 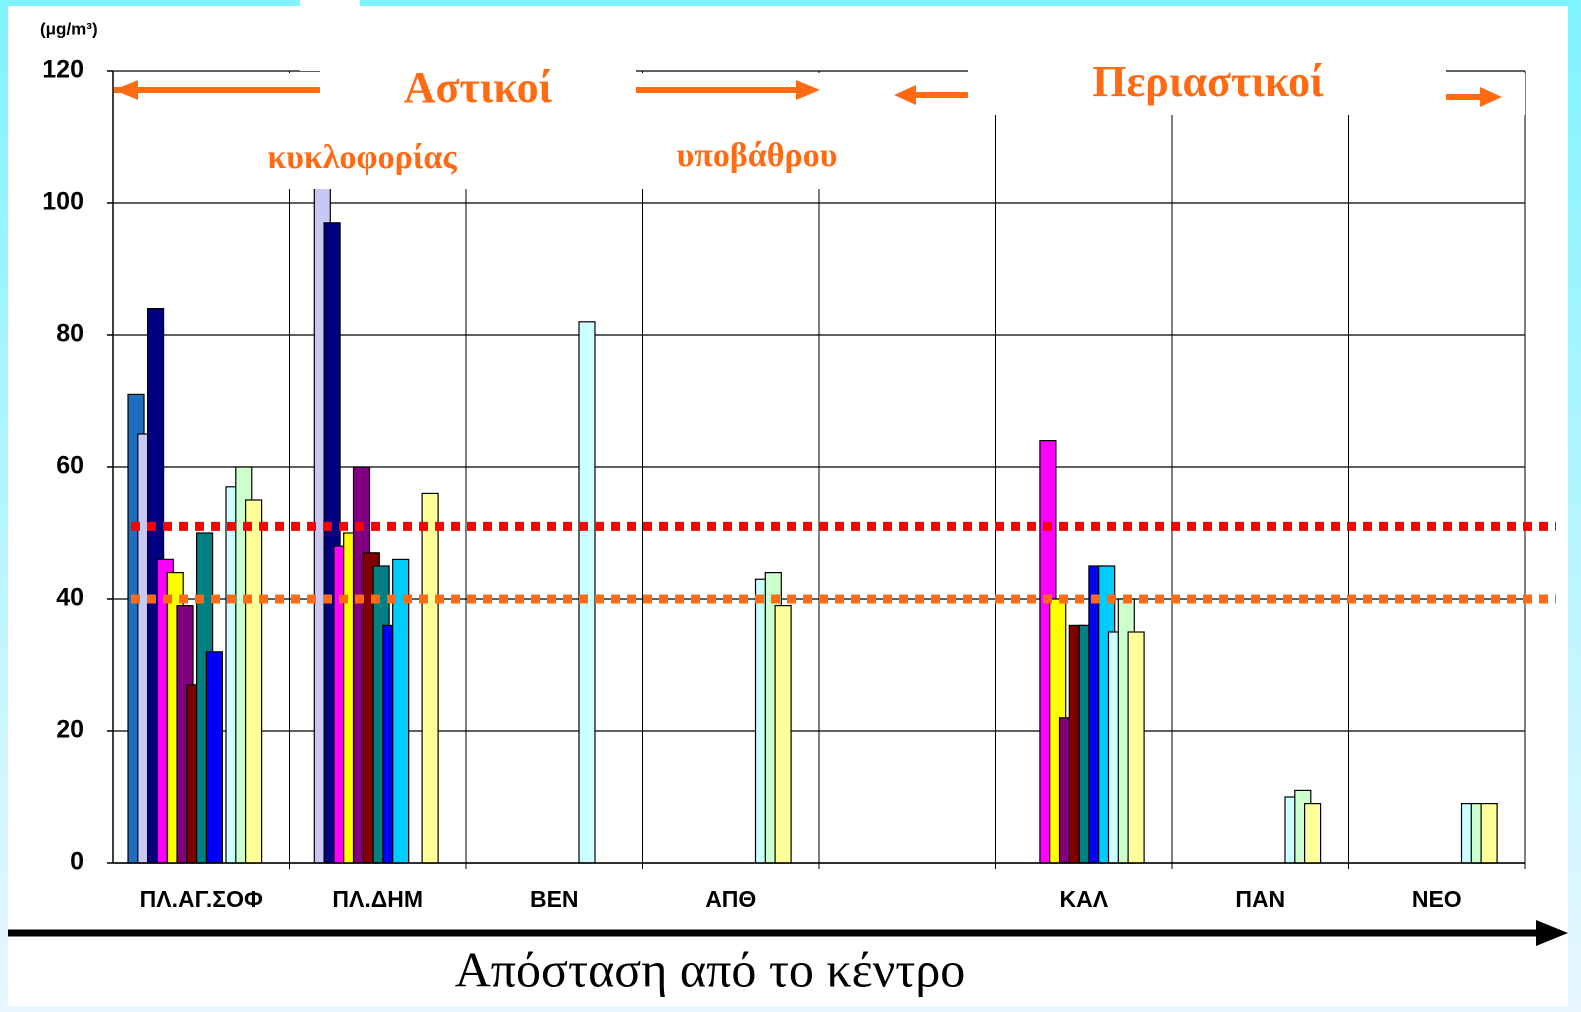 What do you see at coordinates (69, 28) in the screenshot?
I see `y-unit: (μg/m³)` at bounding box center [69, 28].